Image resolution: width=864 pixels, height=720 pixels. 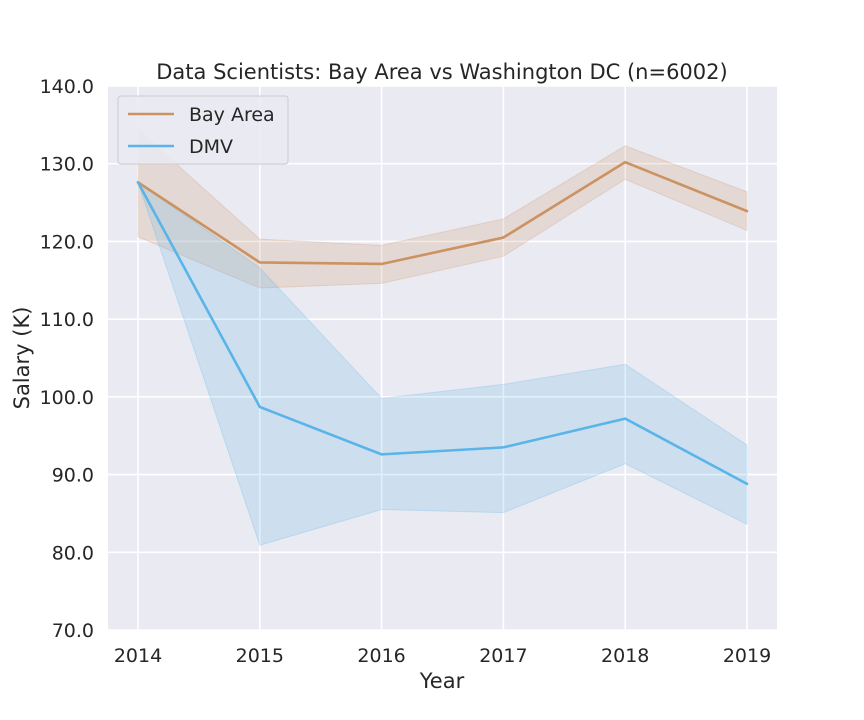 What do you see at coordinates (503, 656) in the screenshot?
I see `x-tick-label: 2017` at bounding box center [503, 656].